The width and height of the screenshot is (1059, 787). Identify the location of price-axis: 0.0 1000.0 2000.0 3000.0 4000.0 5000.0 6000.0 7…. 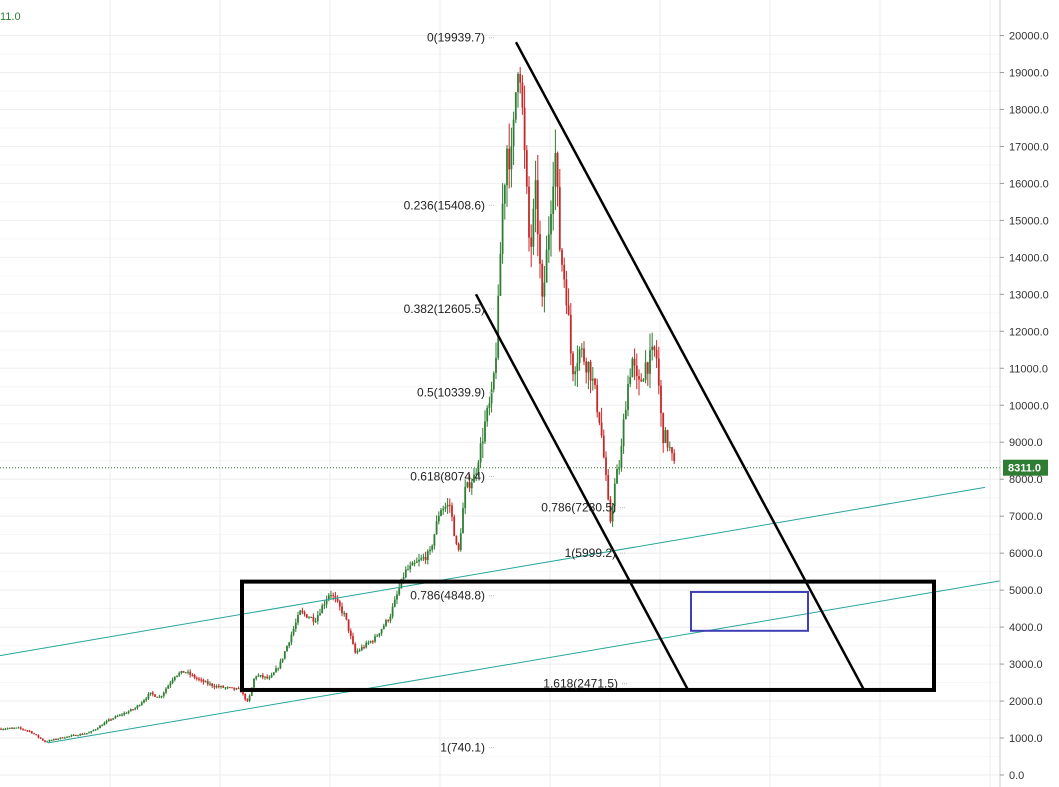
(1029, 393).